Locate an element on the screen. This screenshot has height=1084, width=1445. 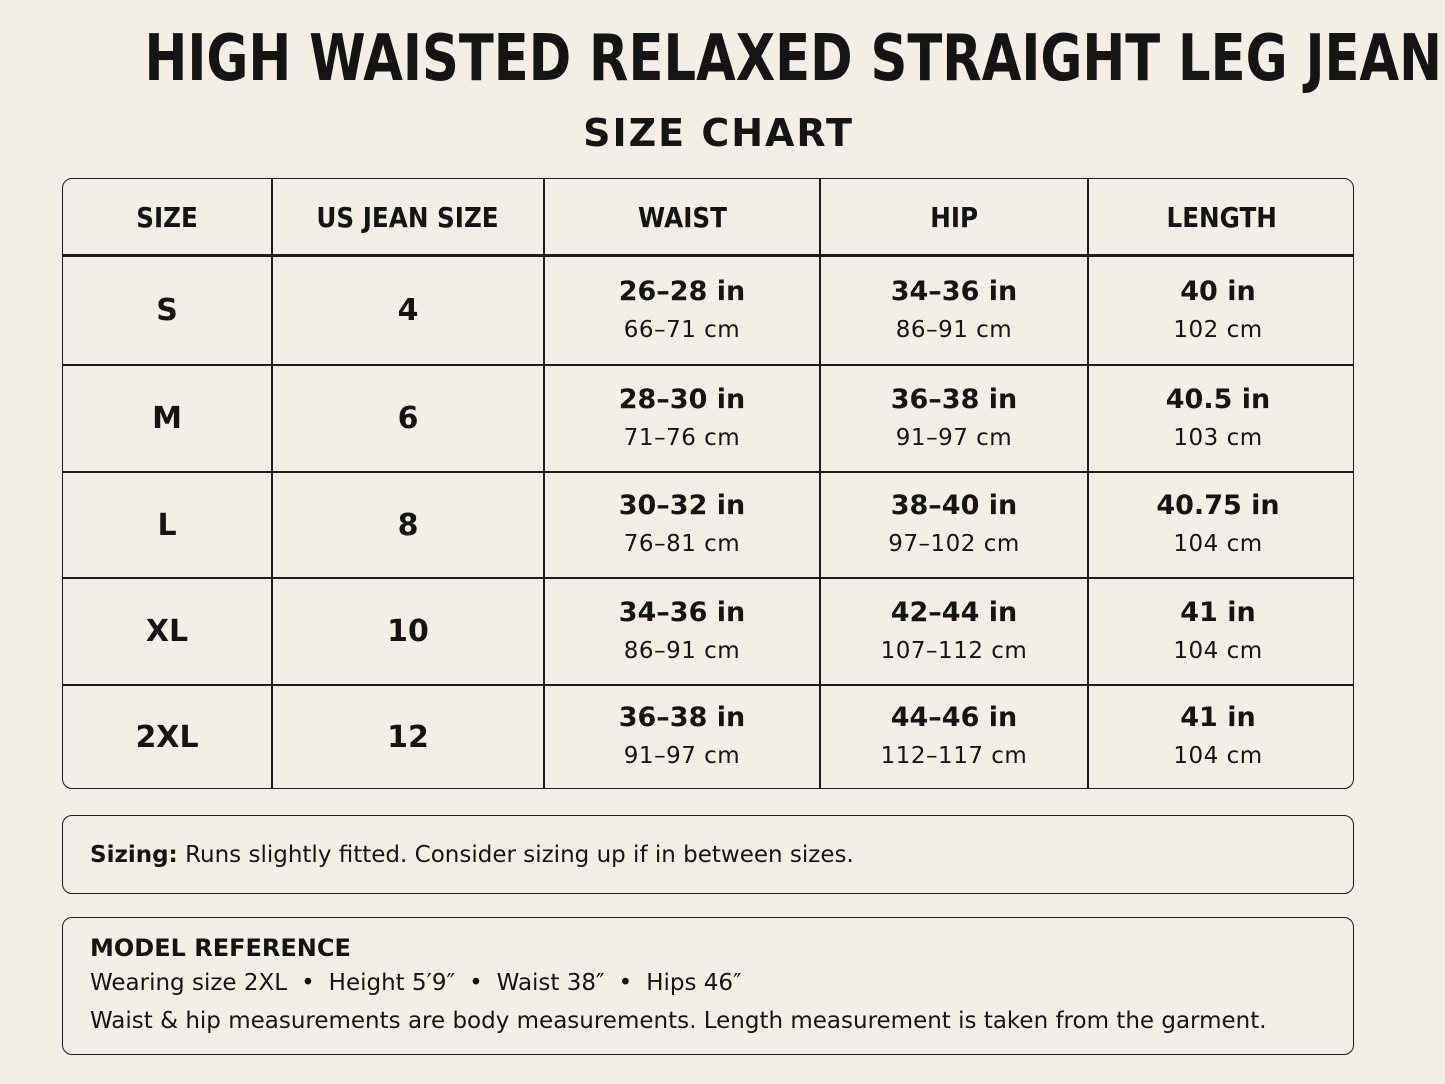
hip-in: 42–44 in is located at coordinates (954, 612).